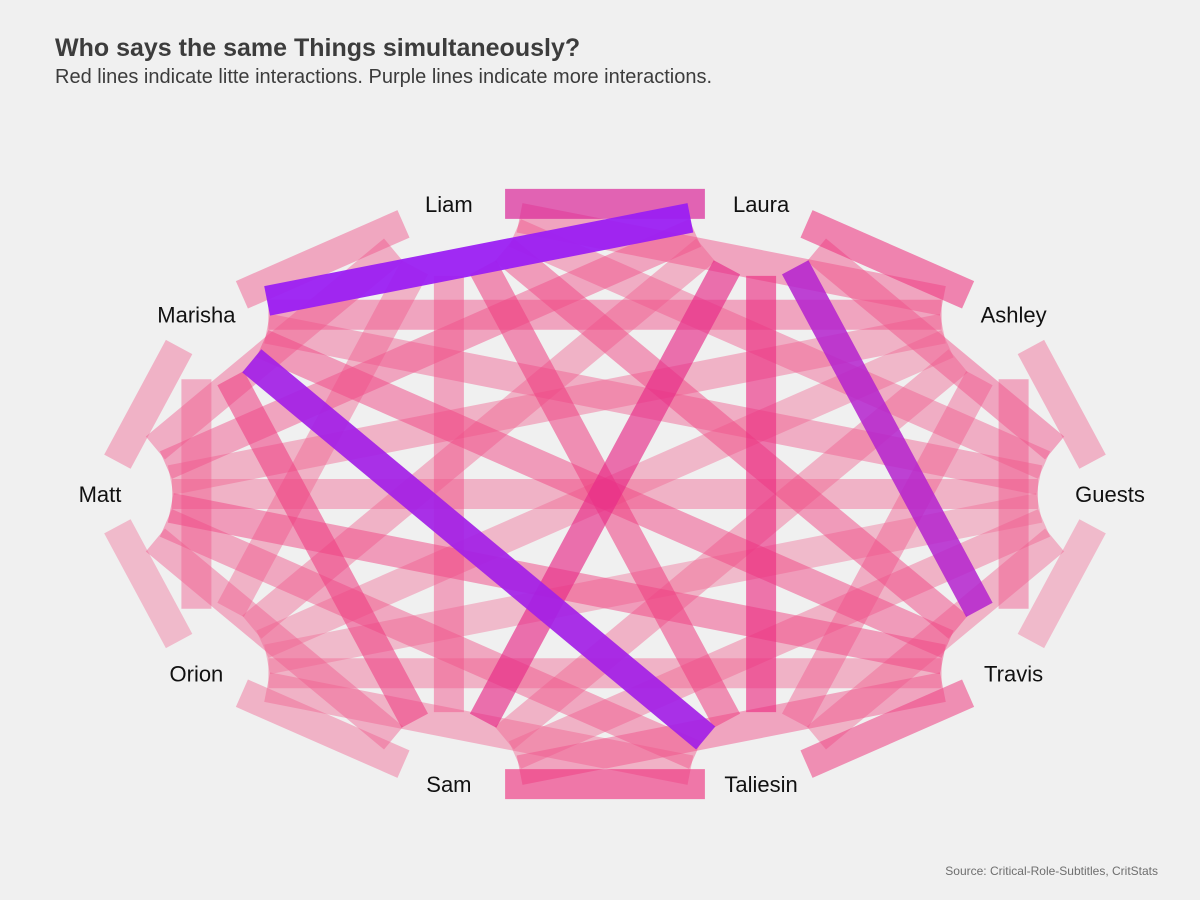 Image resolution: width=1200 pixels, height=900 pixels. I want to click on edge-laura-travis, so click(887, 439).